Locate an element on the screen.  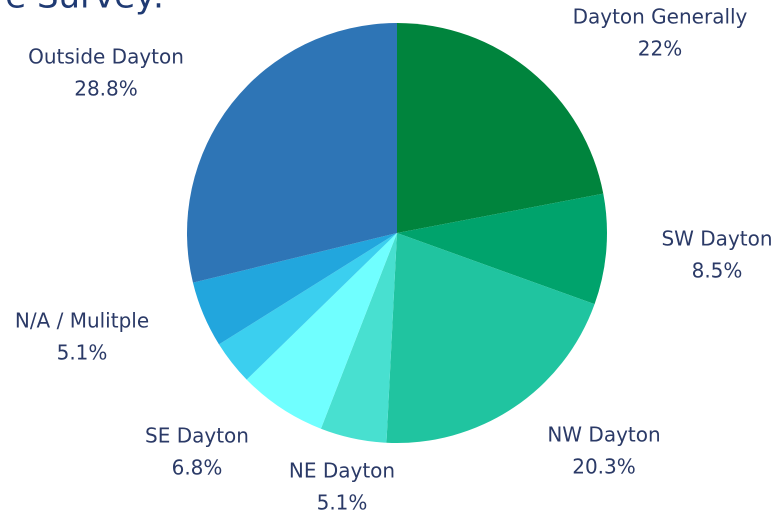
slice-label: NW Dayton is located at coordinates (603, 435).